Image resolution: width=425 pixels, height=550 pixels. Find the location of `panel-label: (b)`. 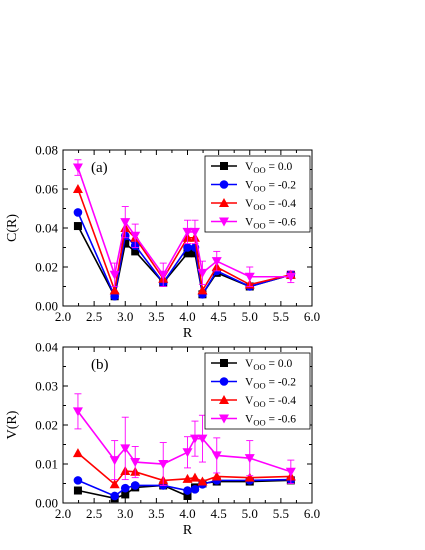

panel-label: (b) is located at coordinates (100, 365).